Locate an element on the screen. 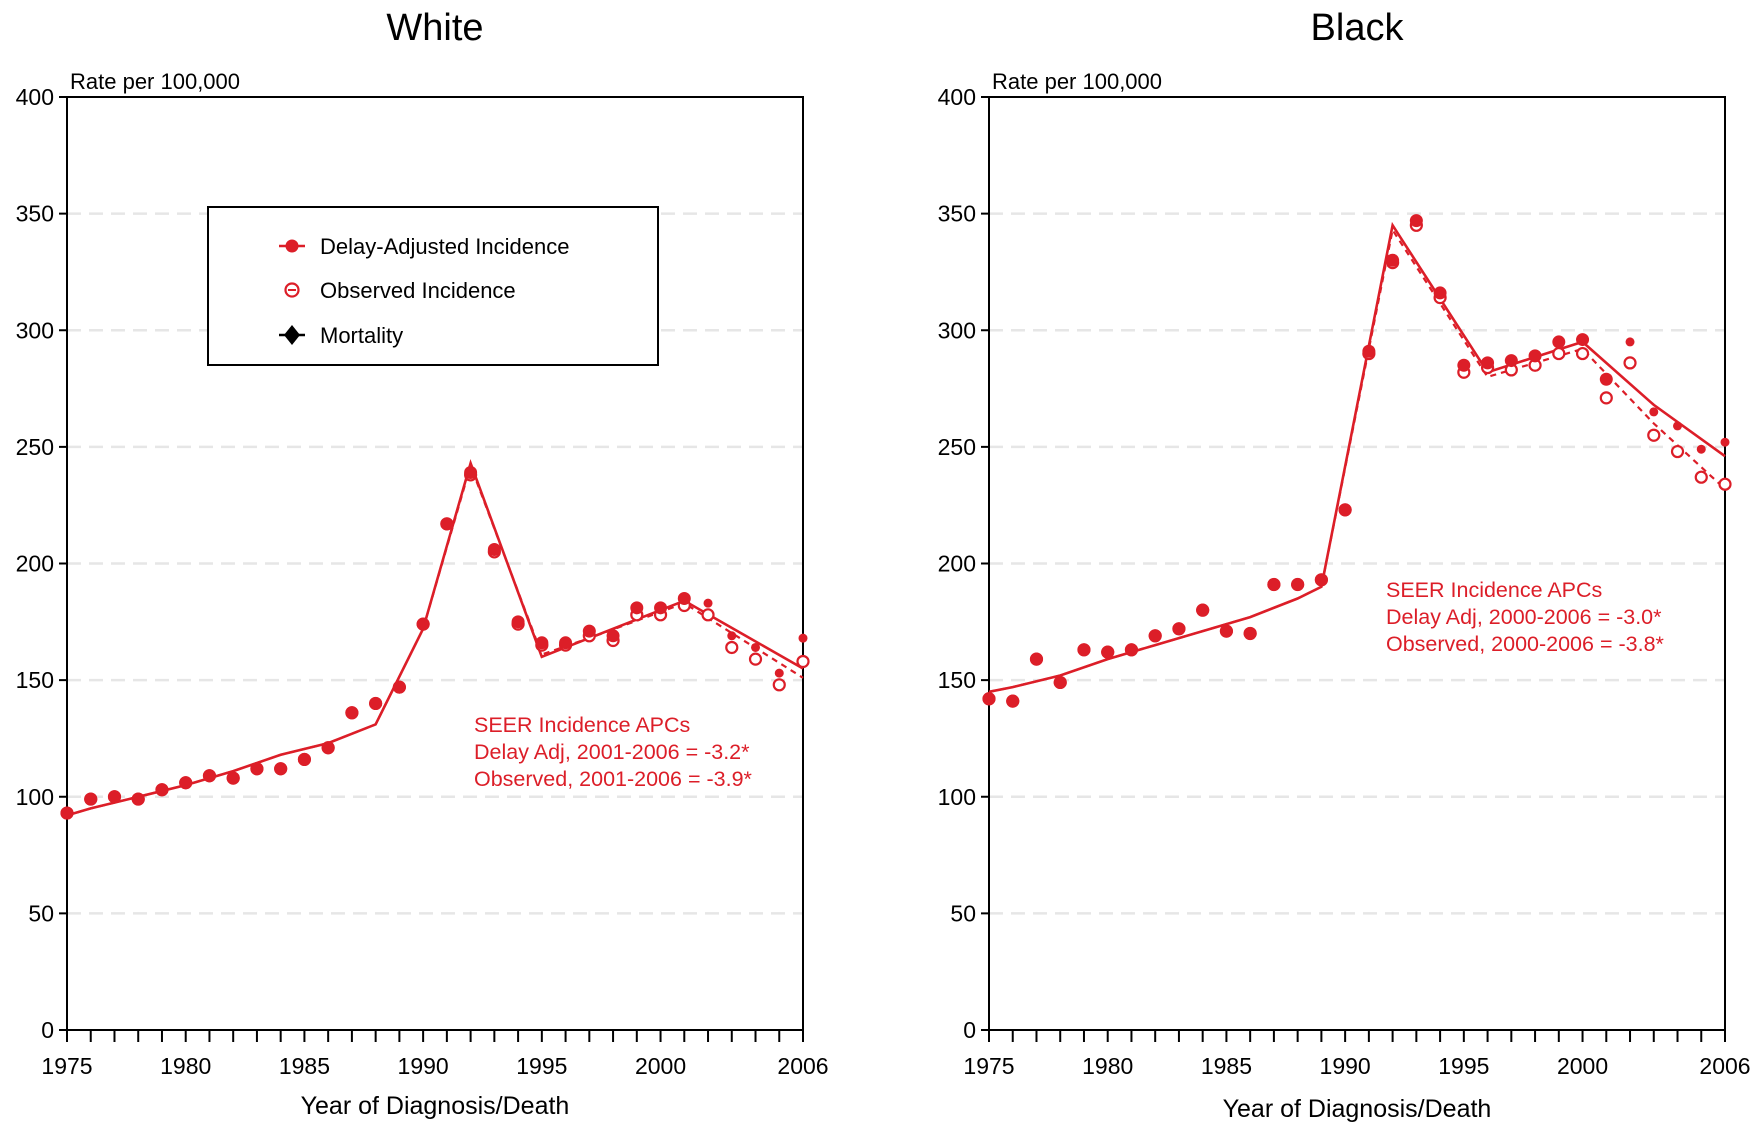 This screenshot has height=1125, width=1760. y-tick-label: 400 is located at coordinates (35, 97).